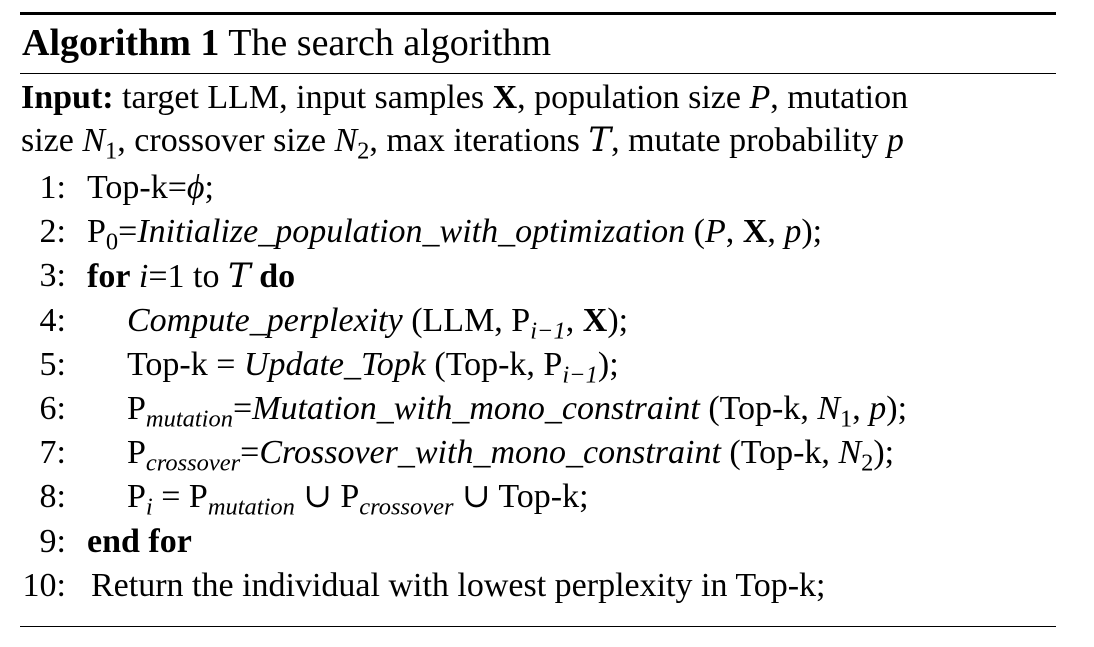  I want to click on line-number: 3:, so click(52, 276).